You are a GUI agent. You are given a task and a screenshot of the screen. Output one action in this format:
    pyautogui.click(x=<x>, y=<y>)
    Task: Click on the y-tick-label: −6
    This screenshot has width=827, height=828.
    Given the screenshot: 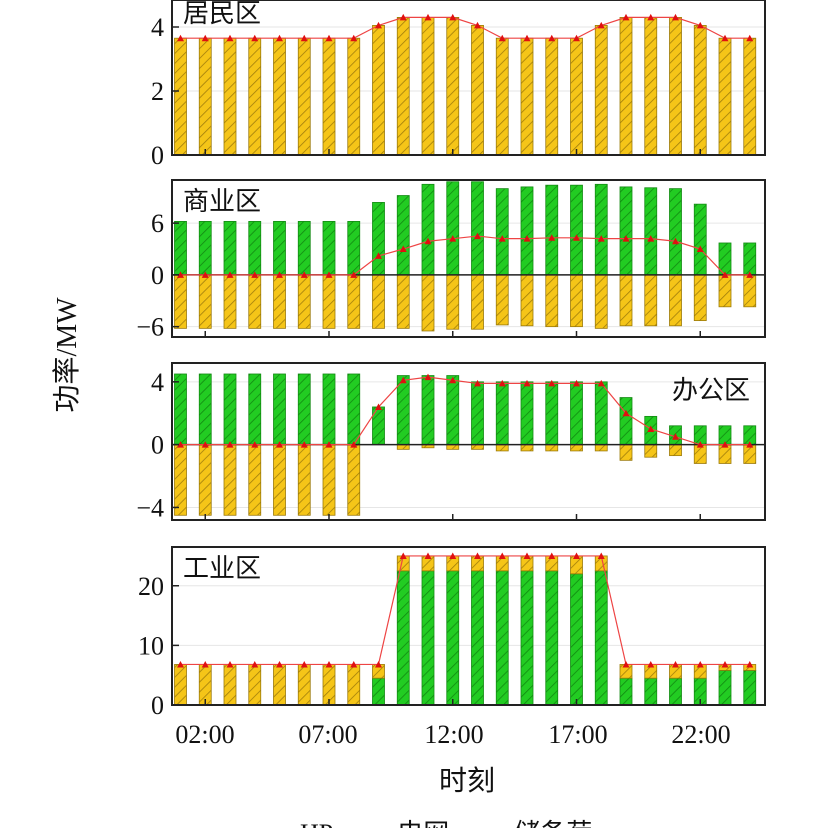 What is the action you would take?
    pyautogui.click(x=150, y=327)
    